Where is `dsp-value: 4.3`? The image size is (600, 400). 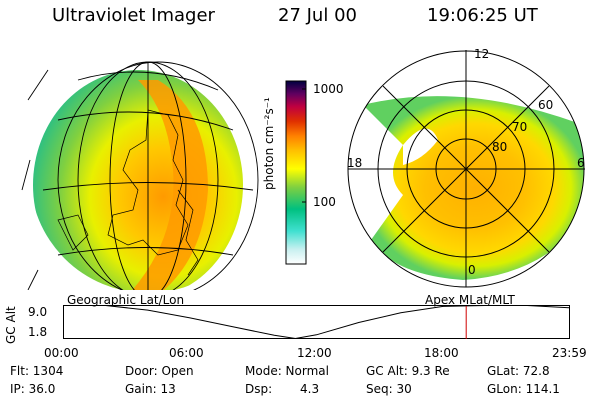
dsp-value: 4.3 is located at coordinates (310, 389).